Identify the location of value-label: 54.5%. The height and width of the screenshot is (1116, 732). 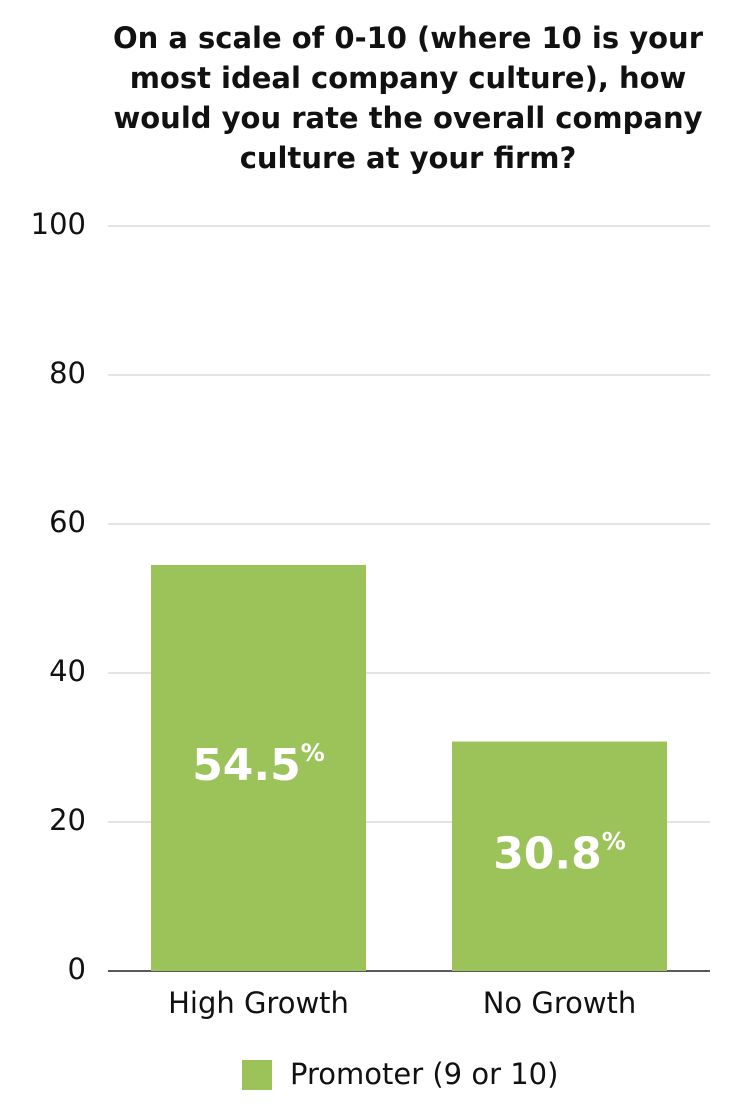
(258, 765).